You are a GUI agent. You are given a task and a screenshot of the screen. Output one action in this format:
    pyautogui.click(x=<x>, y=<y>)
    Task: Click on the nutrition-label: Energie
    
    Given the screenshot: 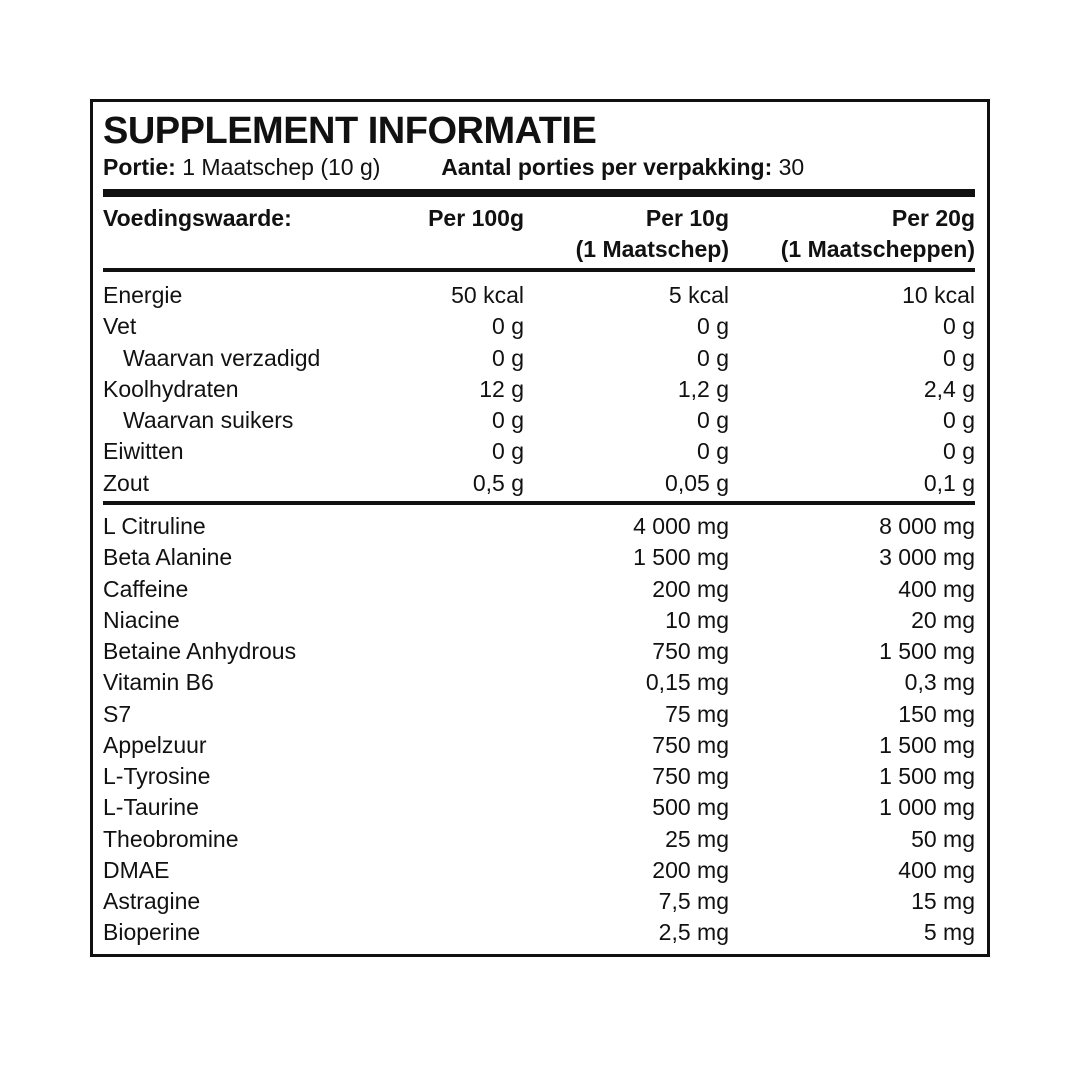 What is the action you would take?
    pyautogui.click(x=143, y=295)
    